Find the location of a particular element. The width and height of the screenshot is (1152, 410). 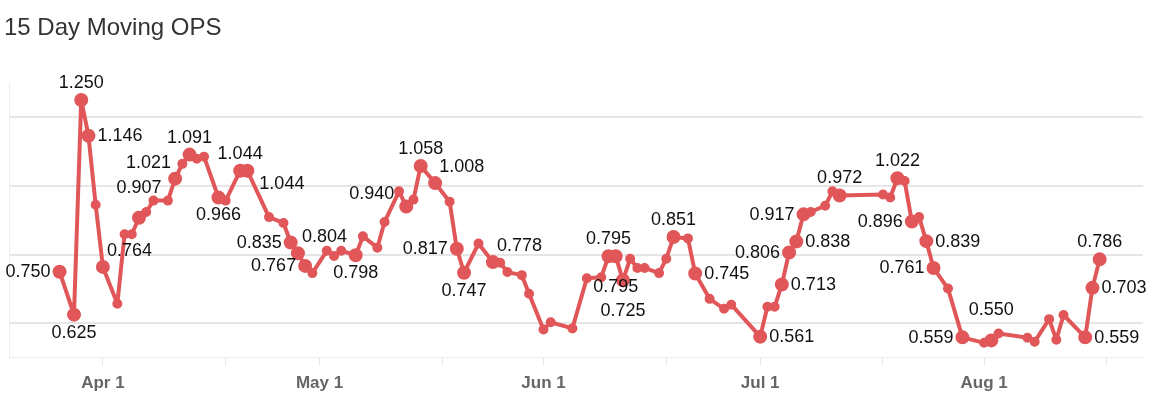

data-label: 1.021 is located at coordinates (149, 161).